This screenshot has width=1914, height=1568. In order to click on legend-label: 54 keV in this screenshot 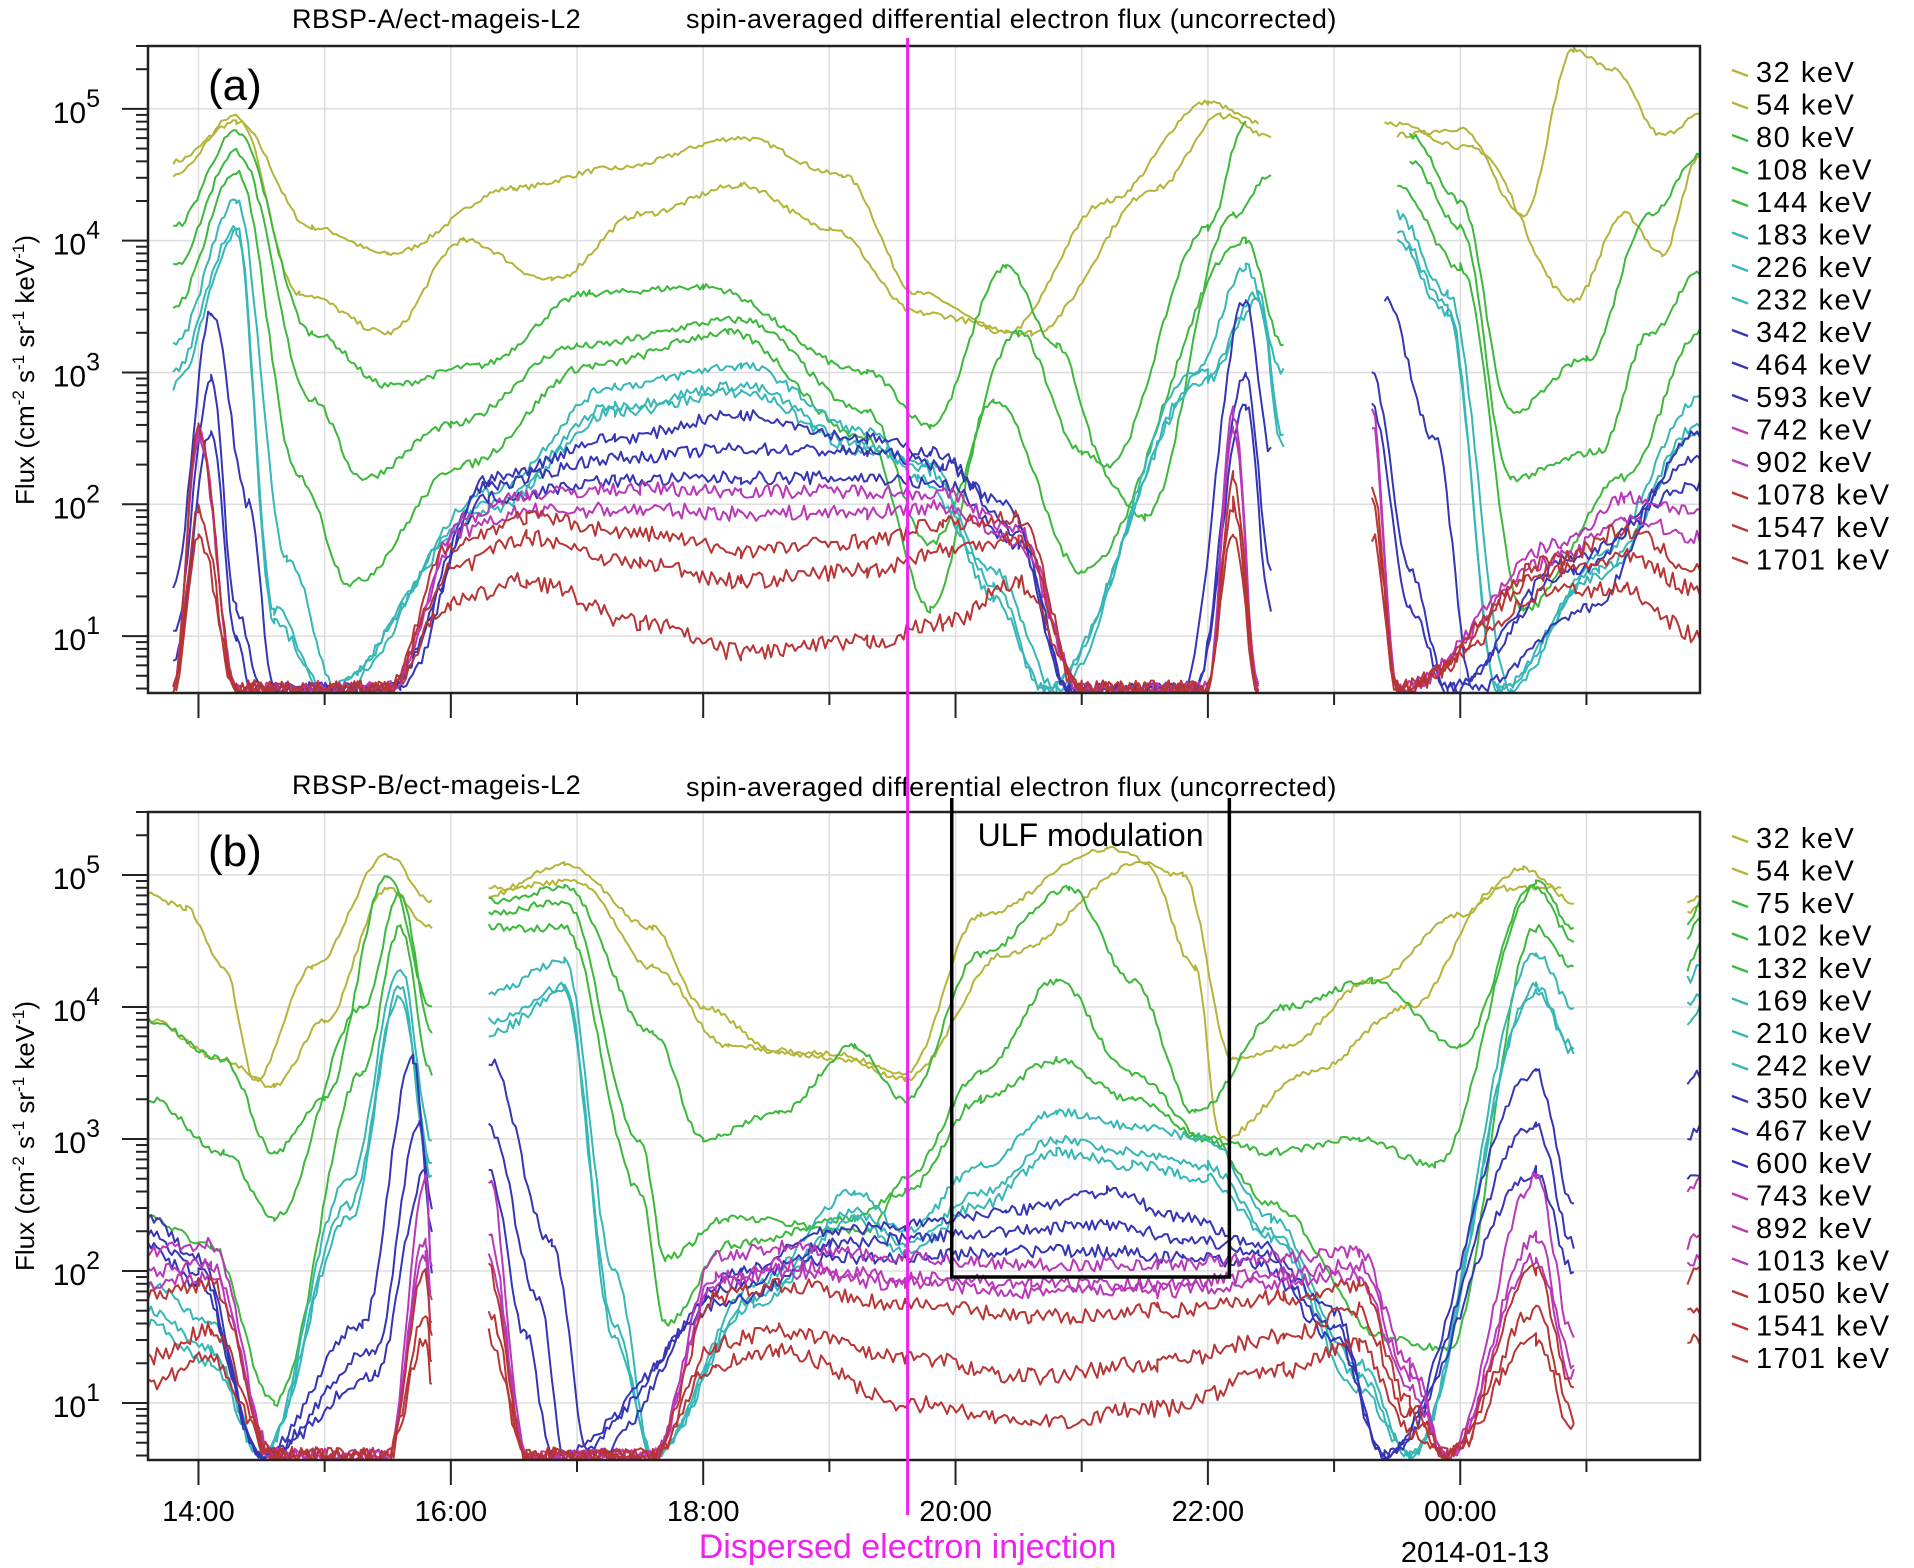, I will do `click(1805, 106)`.